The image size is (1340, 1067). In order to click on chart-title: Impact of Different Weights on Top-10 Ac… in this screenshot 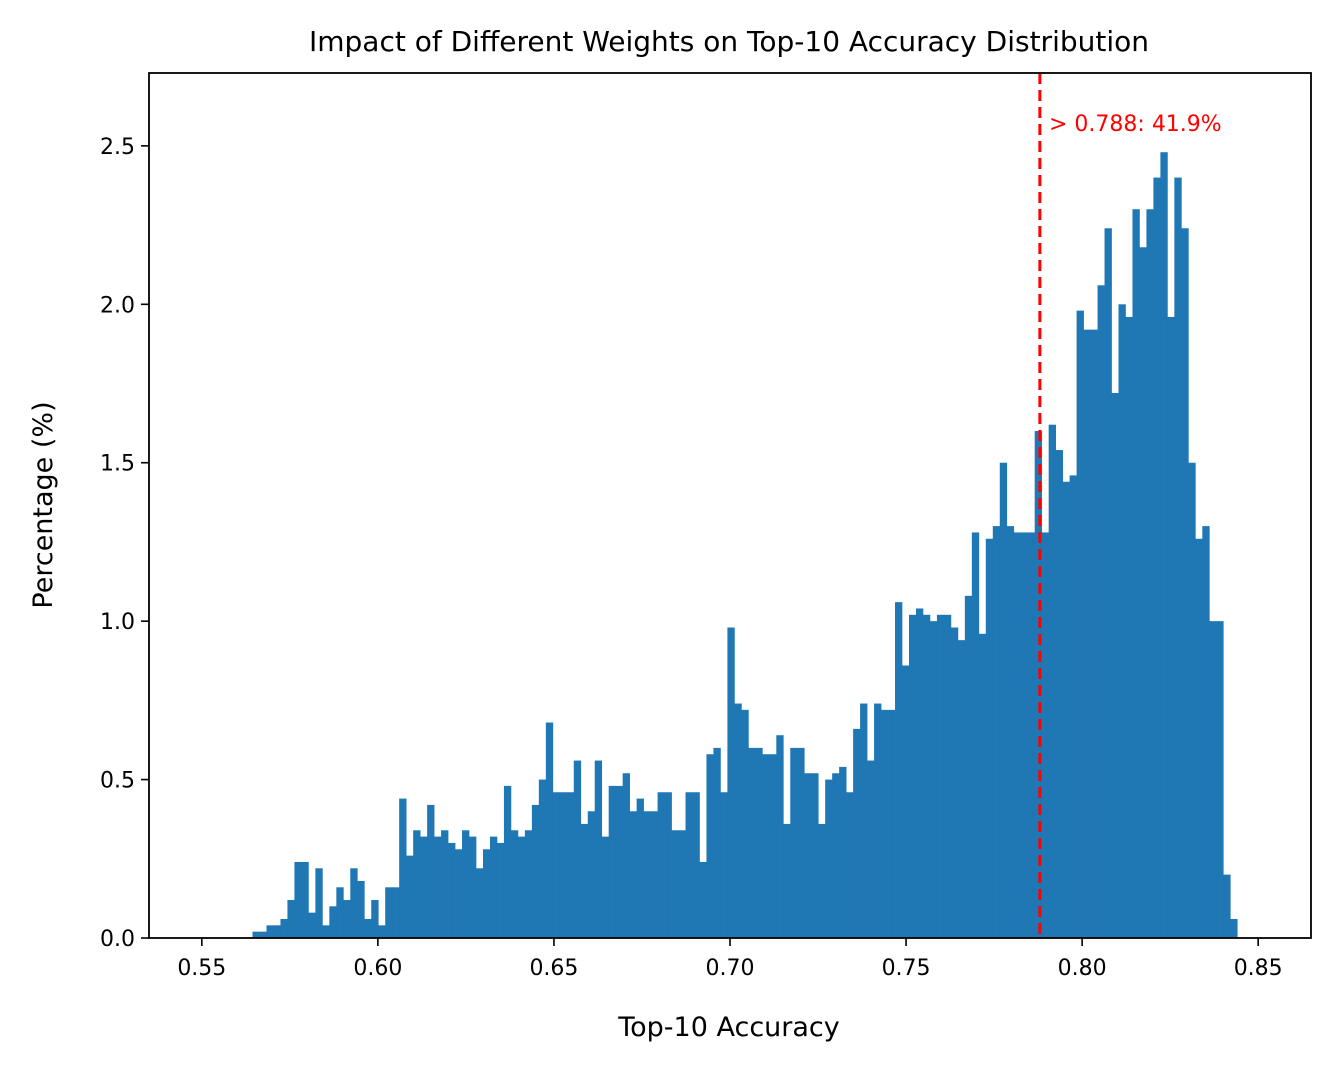, I will do `click(729, 41)`.